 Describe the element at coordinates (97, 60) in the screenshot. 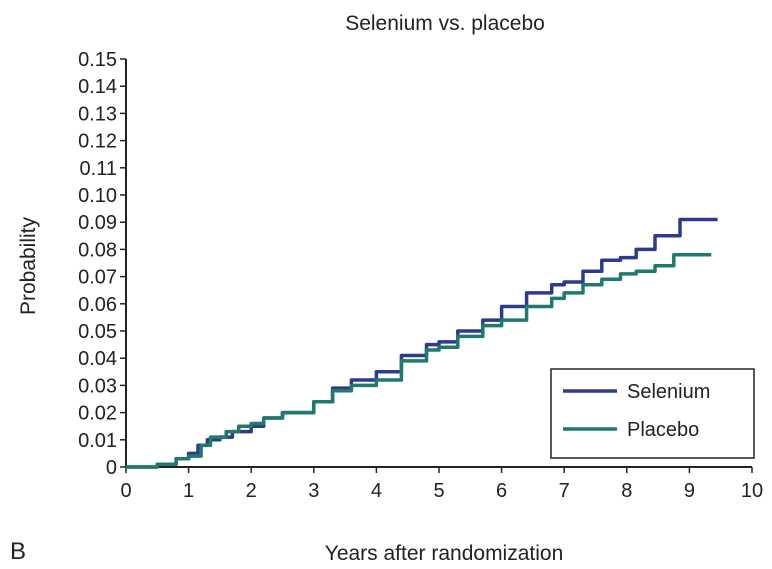

I see `y-tick-label: 0.15` at that location.